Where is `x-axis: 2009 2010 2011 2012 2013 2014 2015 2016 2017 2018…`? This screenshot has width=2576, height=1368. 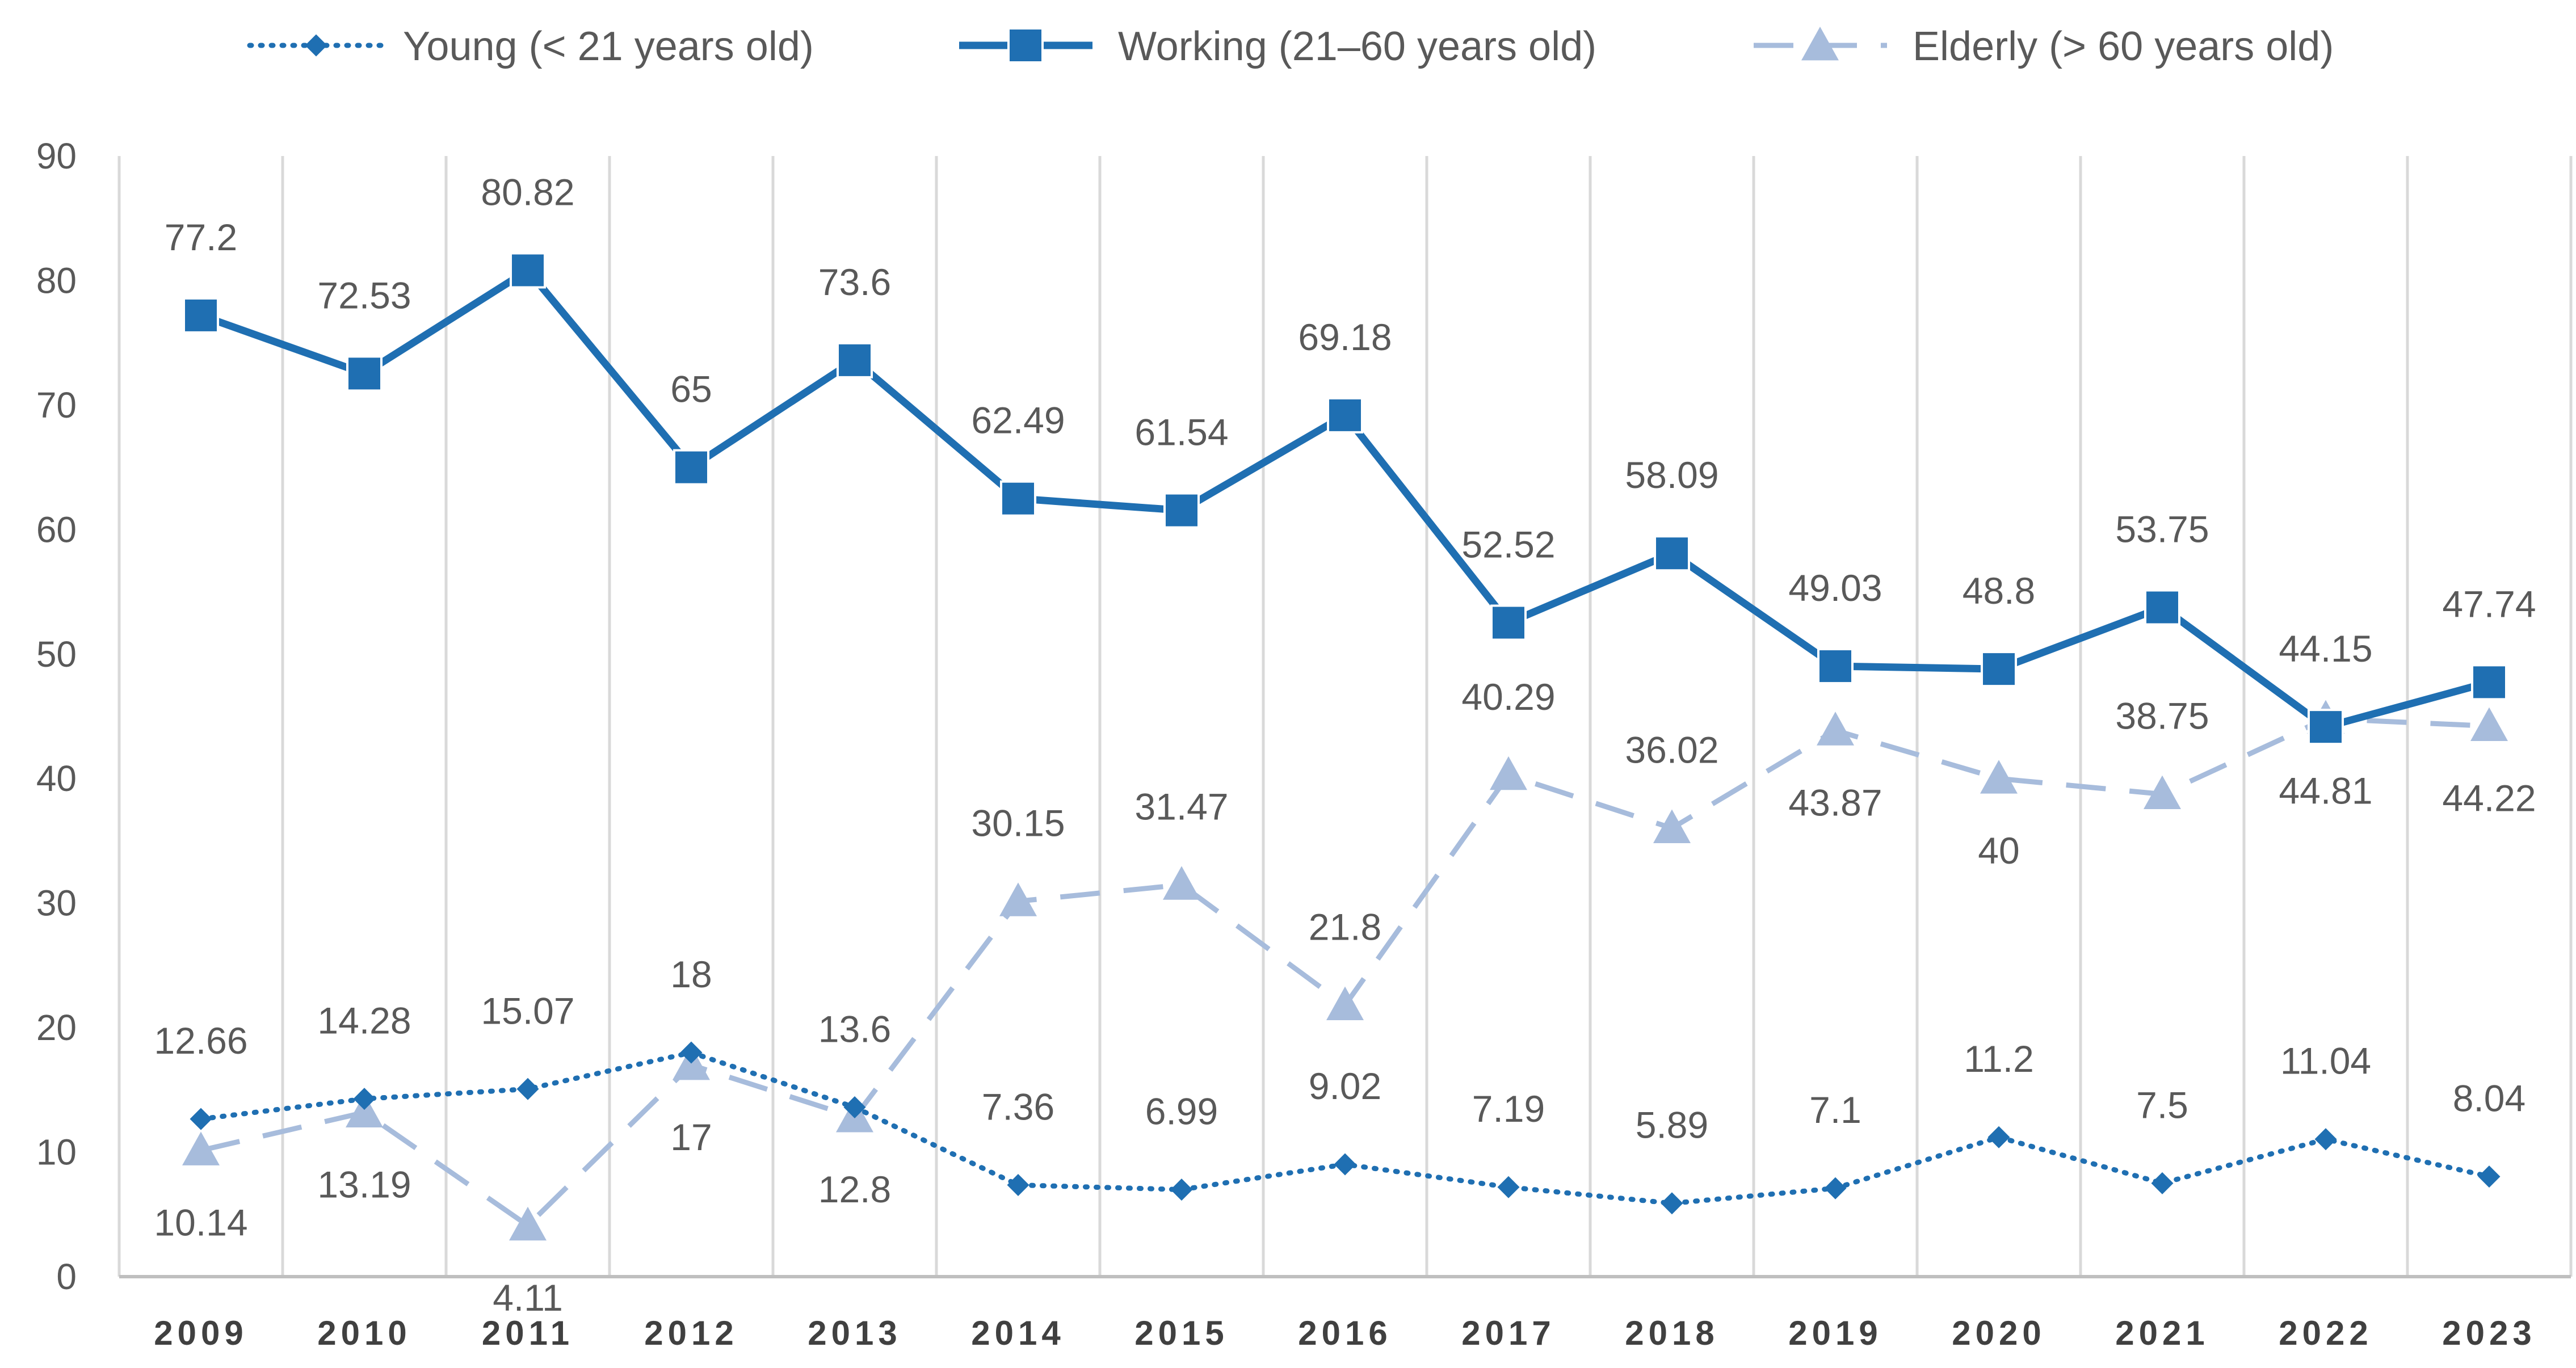
x-axis: 2009 2010 2011 2012 2013 2014 2015 2016 2017 2018… is located at coordinates (1345, 1333).